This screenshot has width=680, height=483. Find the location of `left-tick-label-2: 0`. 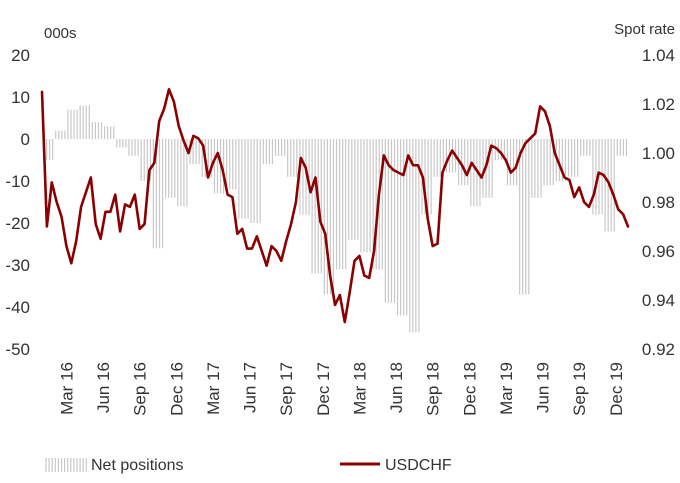

left-tick-label-2: 0 is located at coordinates (25, 139).